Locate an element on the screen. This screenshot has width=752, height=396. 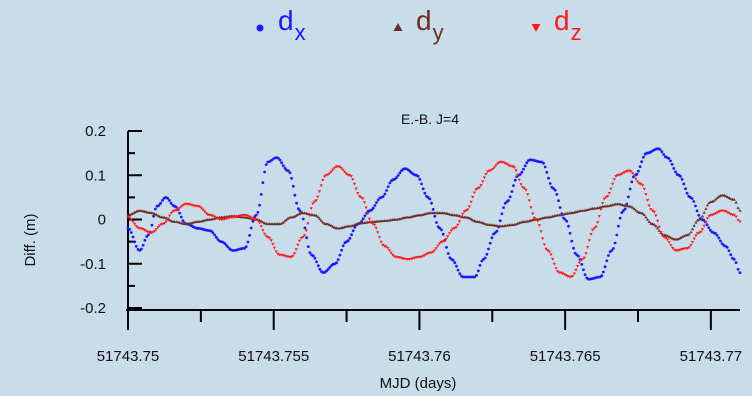
legend-item-dy: dy is located at coordinates (418, 25).